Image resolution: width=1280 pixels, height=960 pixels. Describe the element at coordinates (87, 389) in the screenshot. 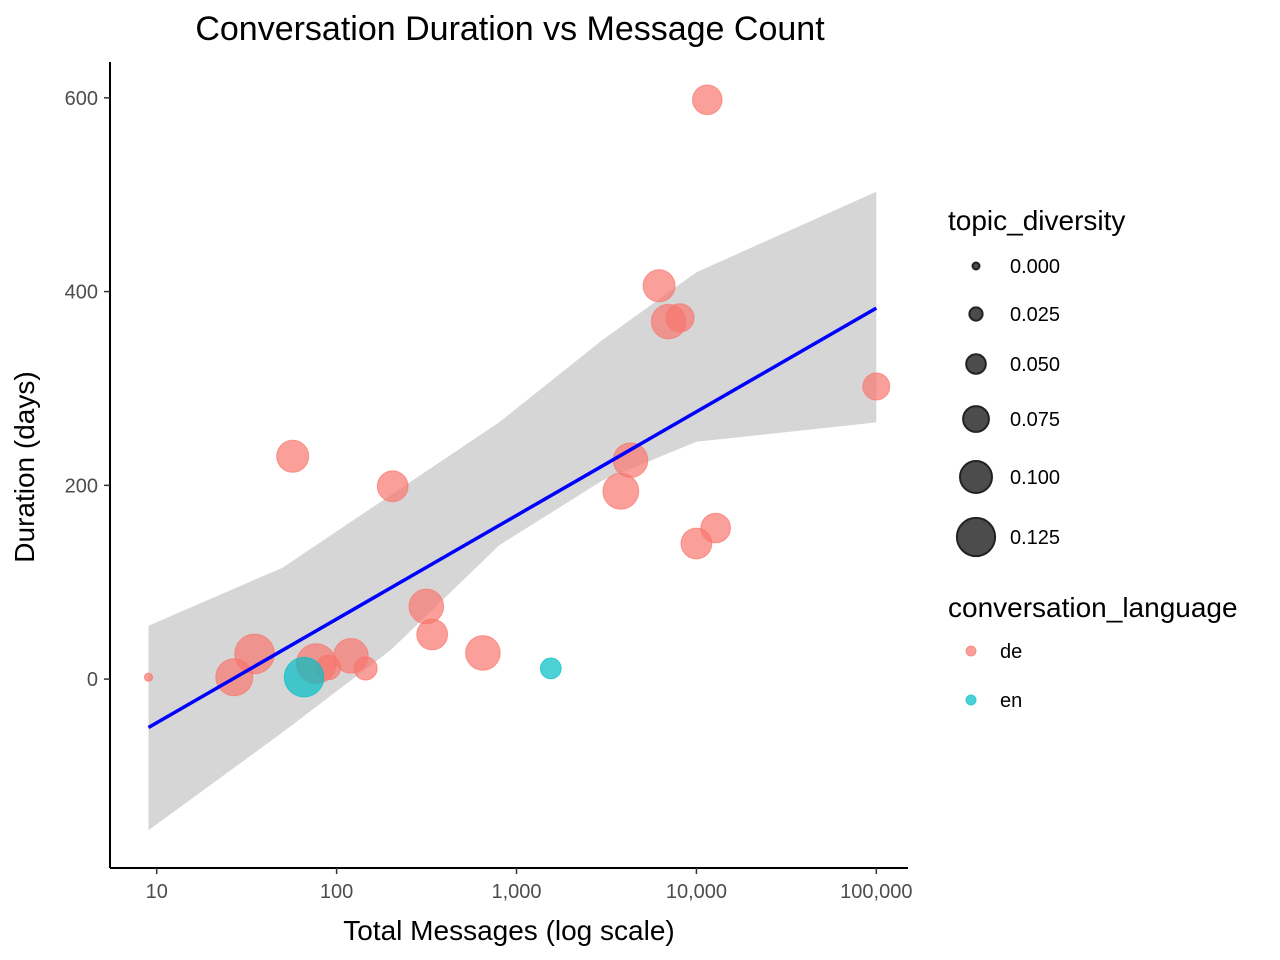

I see `y-ticks: 0 200 400 600` at that location.